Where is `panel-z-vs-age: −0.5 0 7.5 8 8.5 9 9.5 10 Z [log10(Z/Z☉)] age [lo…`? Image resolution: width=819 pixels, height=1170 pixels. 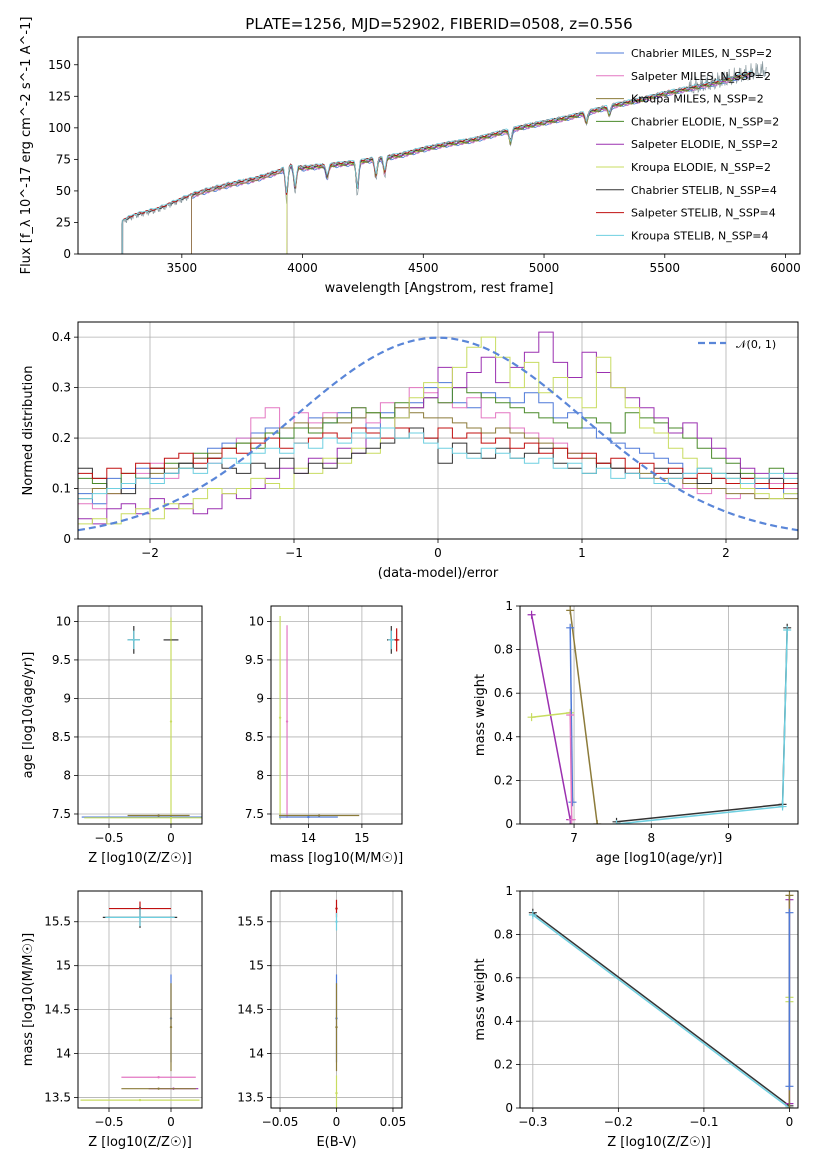
panel-z-vs-age: −0.5 0 7.5 8 8.5 9 9.5 10 Z [log10(Z/Z☉)] age [lo… is located at coordinates (112, 735).